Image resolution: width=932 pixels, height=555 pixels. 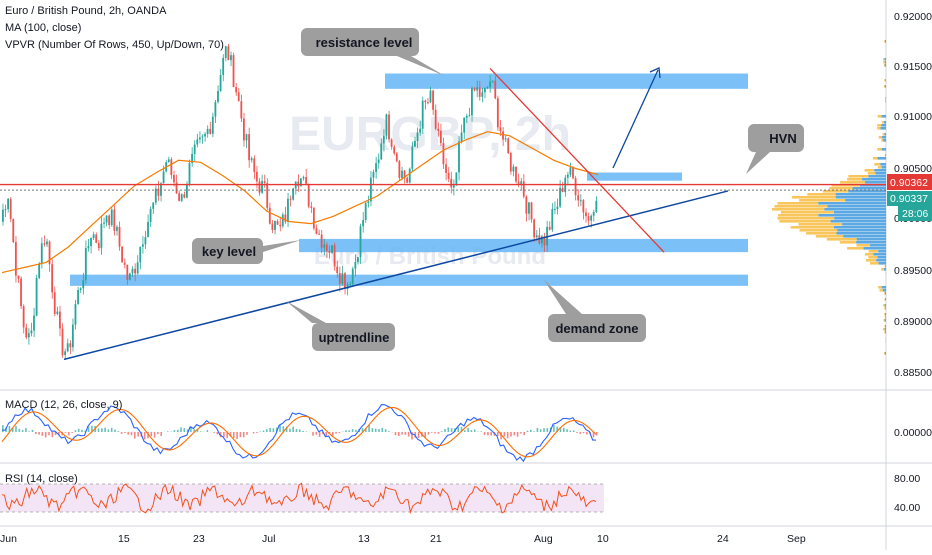 I want to click on rsi-legend: RSI (14, close), so click(x=41, y=479).